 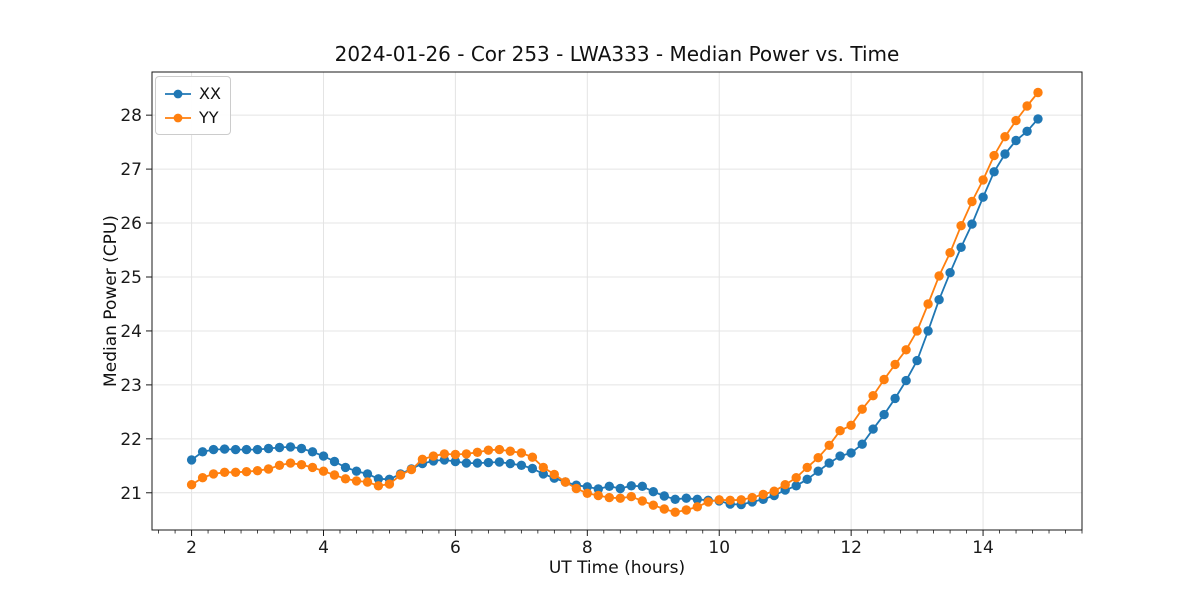 What do you see at coordinates (131, 440) in the screenshot?
I see `svg-text: 22` at bounding box center [131, 440].